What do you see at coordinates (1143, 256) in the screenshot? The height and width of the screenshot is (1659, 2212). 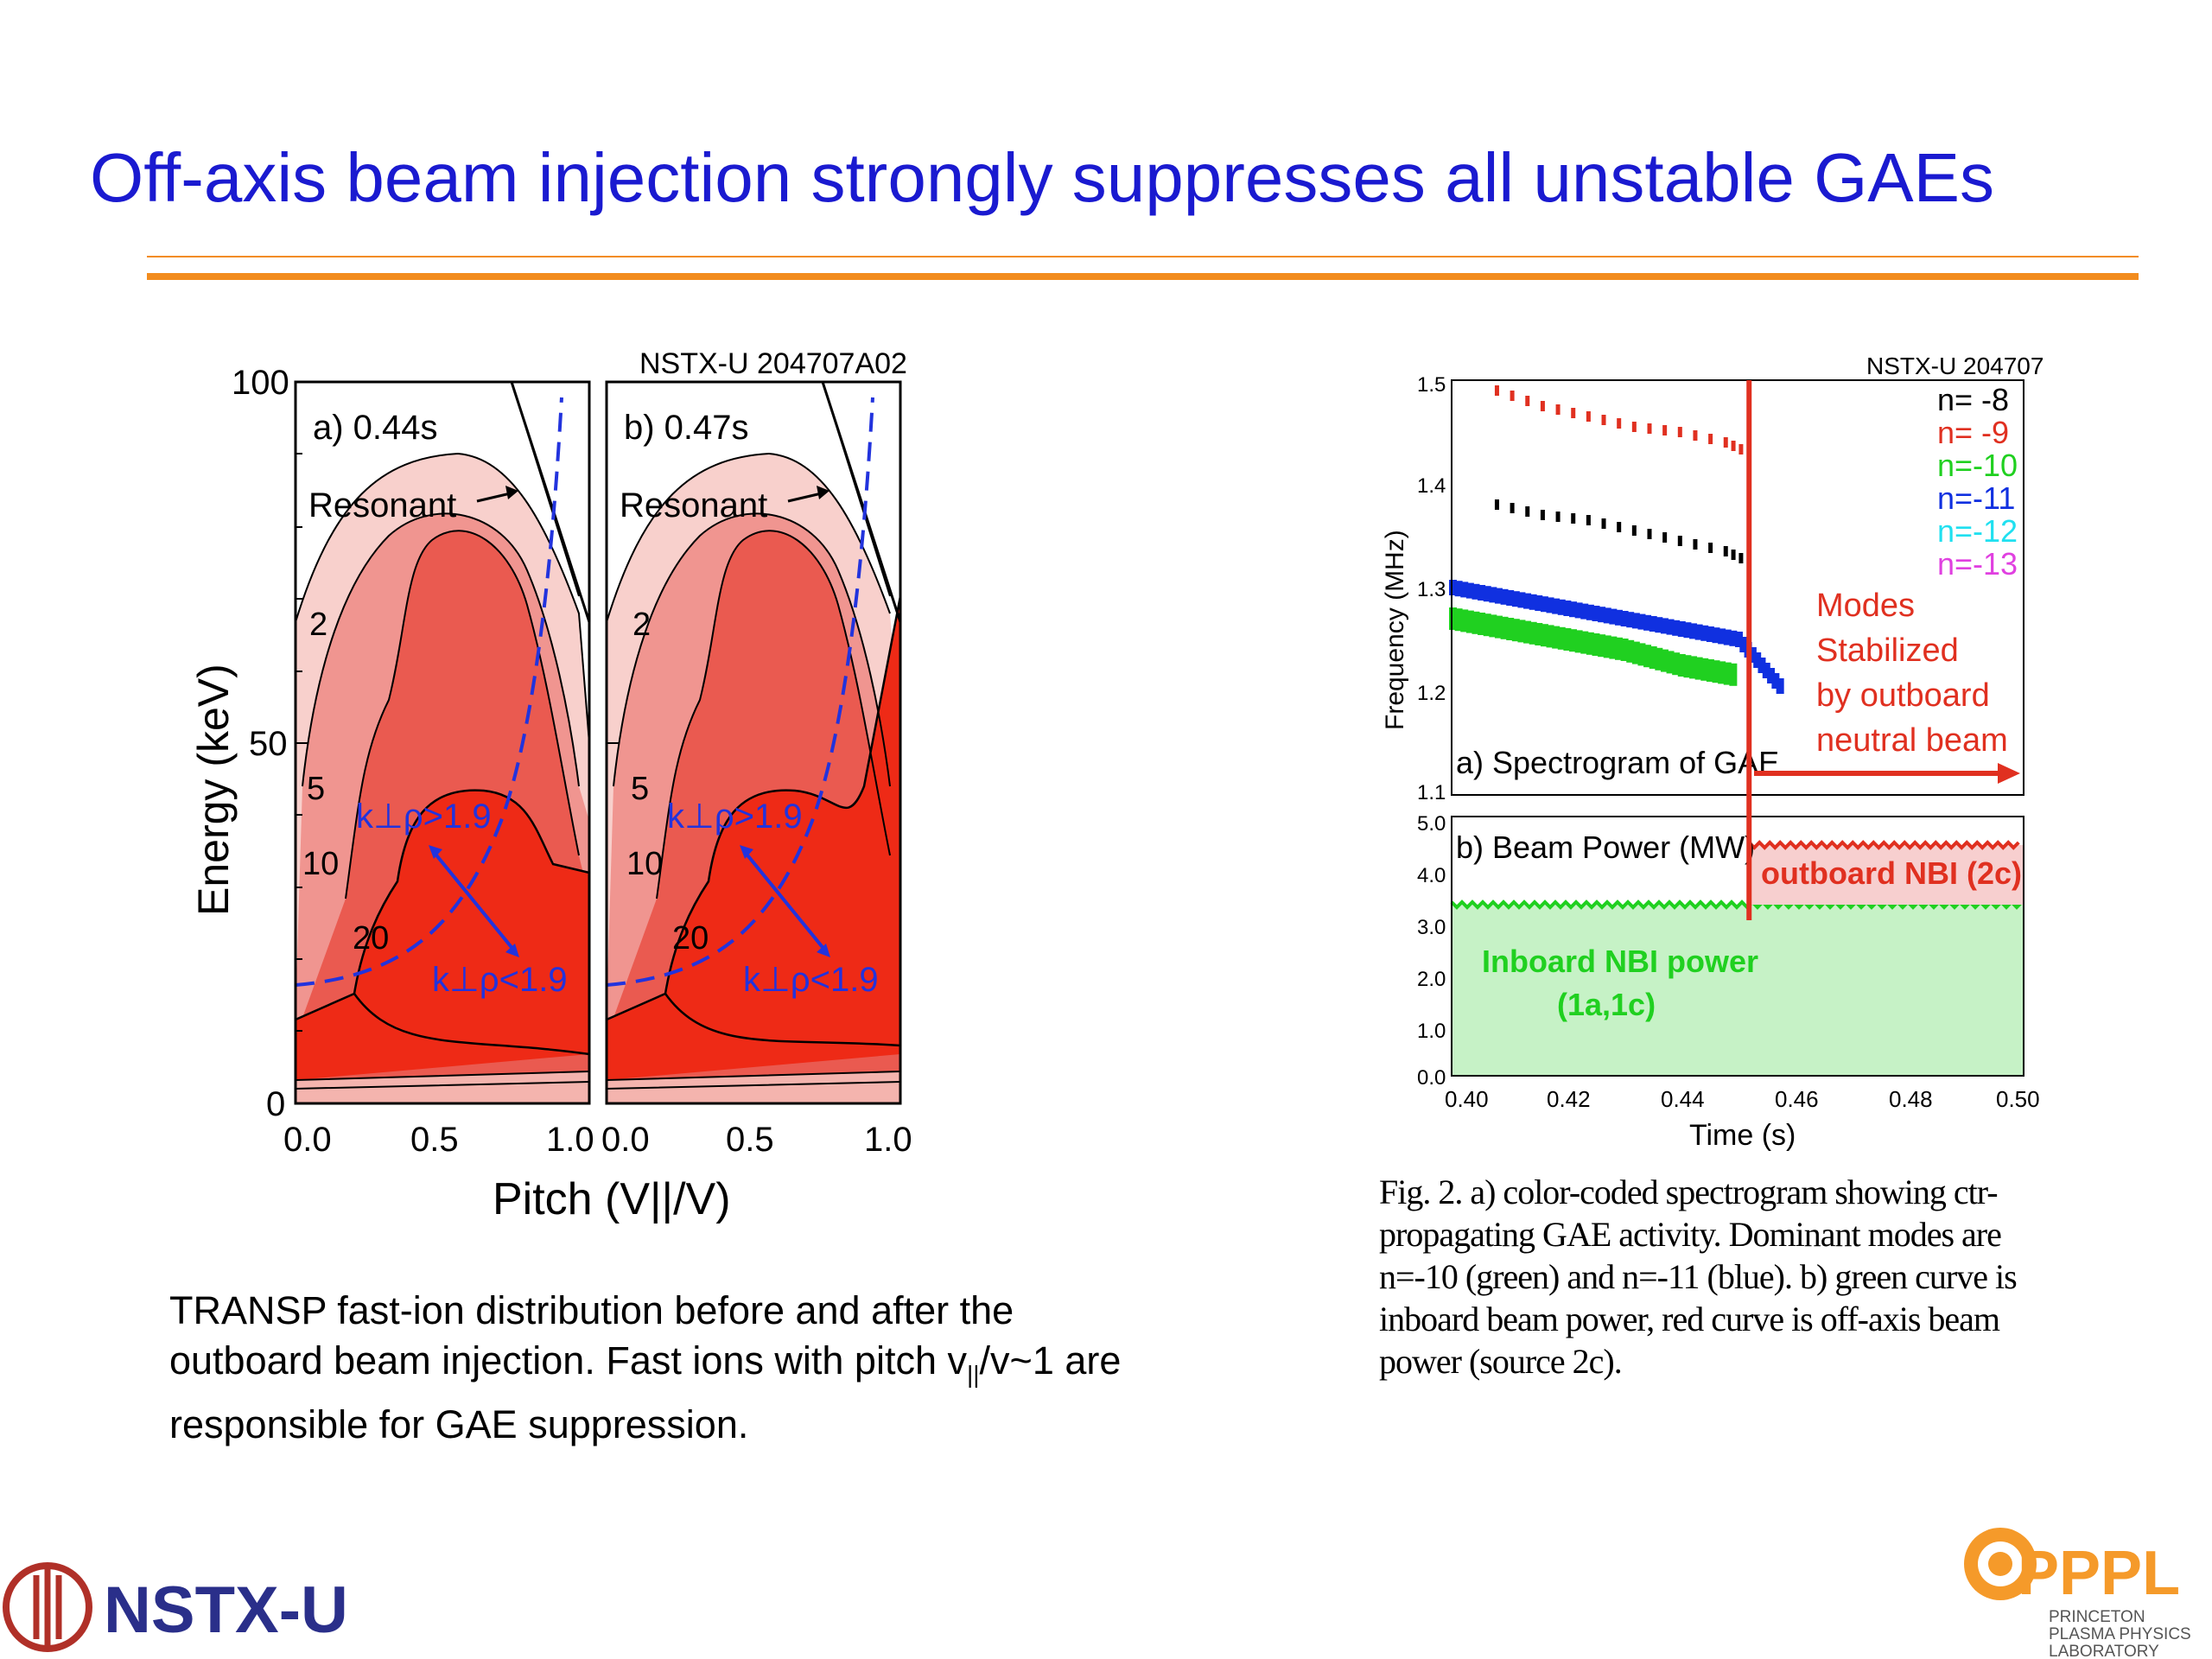 I see `title-rule-thin` at bounding box center [1143, 256].